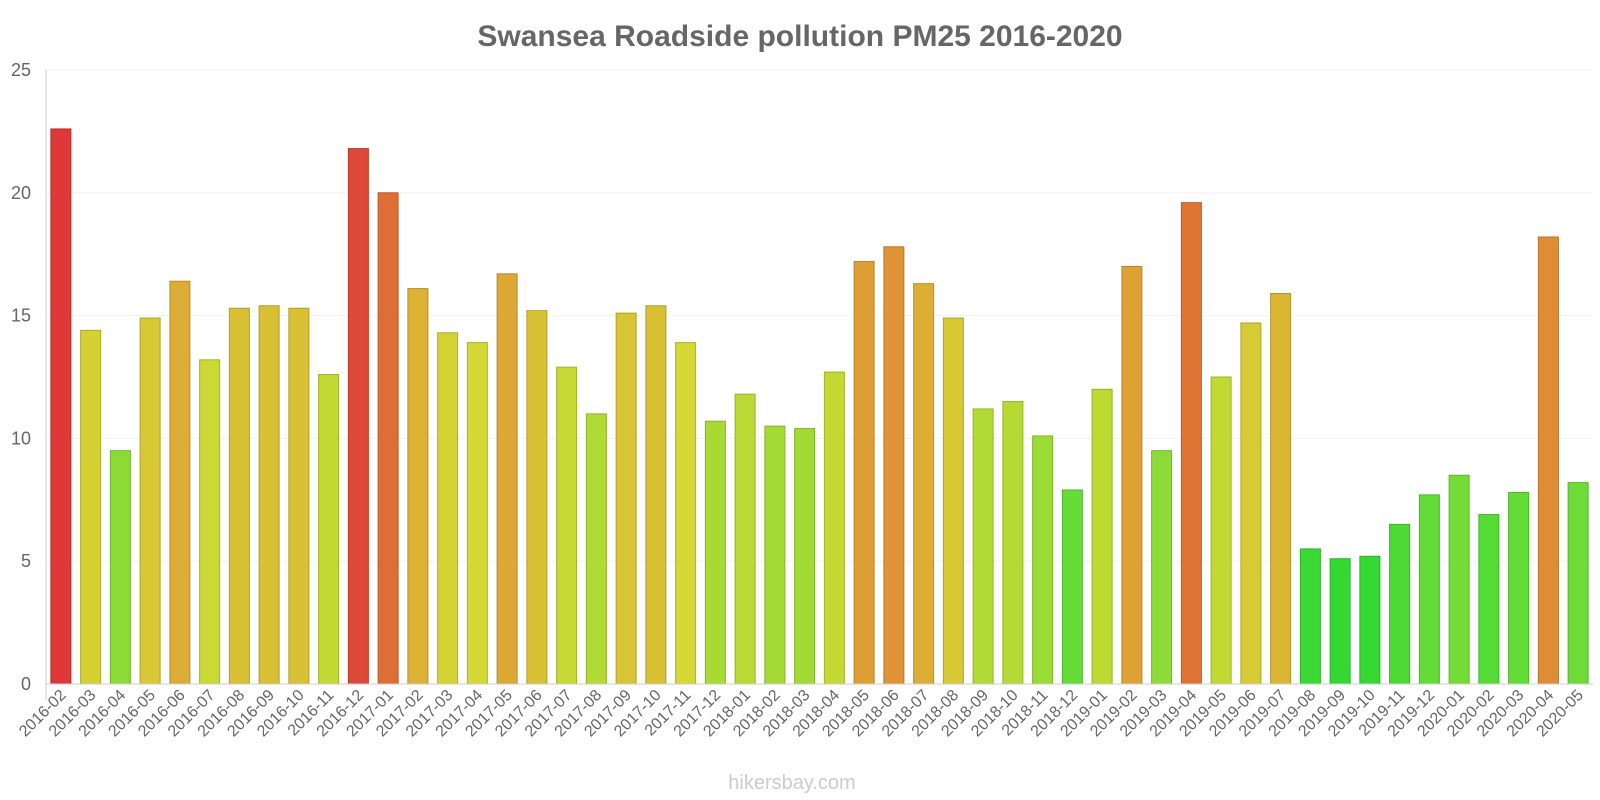  I want to click on y-tick-label: 10, so click(21, 438).